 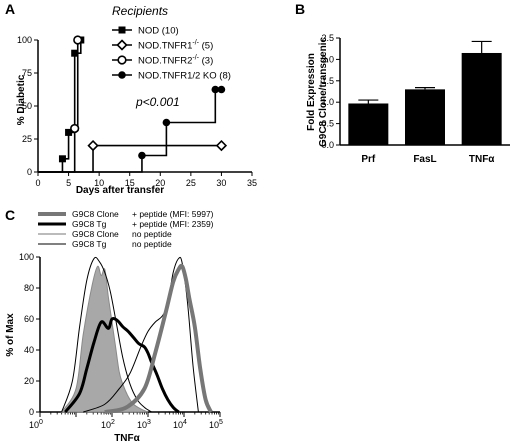 What do you see at coordinates (327, 59) in the screenshot?
I see `chart-b-ytick-label: 2.0` at bounding box center [327, 59].